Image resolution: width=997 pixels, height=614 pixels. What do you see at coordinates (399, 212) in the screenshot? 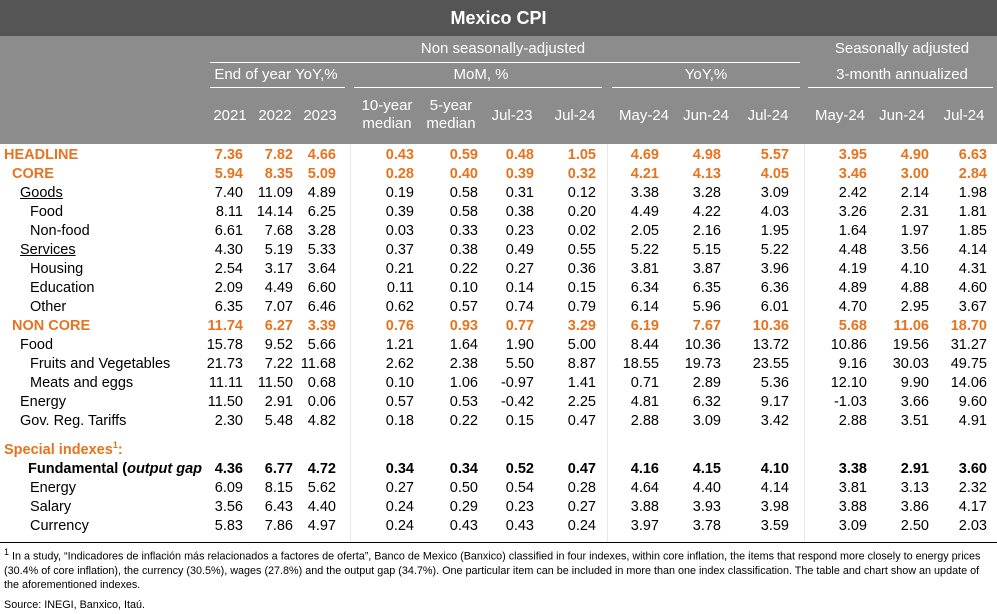
I see `table-cell: 0.39` at bounding box center [399, 212].